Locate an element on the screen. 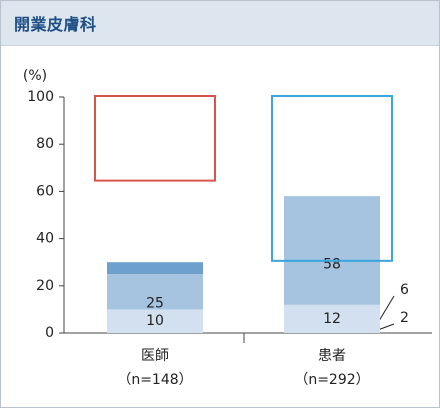  y-unit-label: (%) is located at coordinates (35, 76).